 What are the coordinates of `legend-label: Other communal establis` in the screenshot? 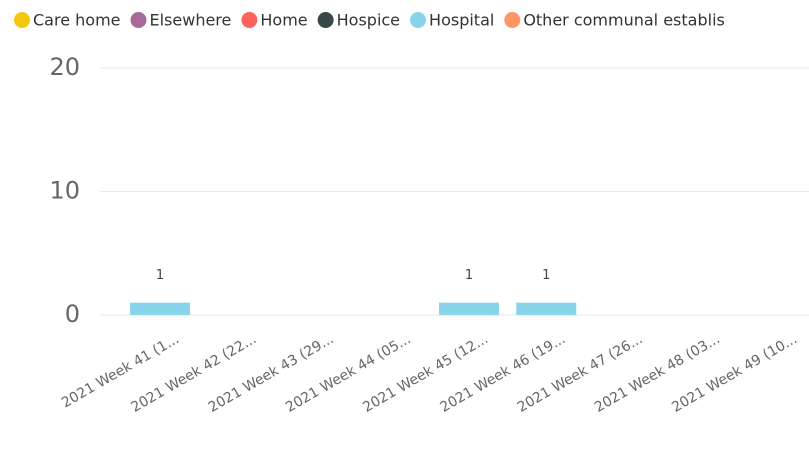 It's located at (624, 20).